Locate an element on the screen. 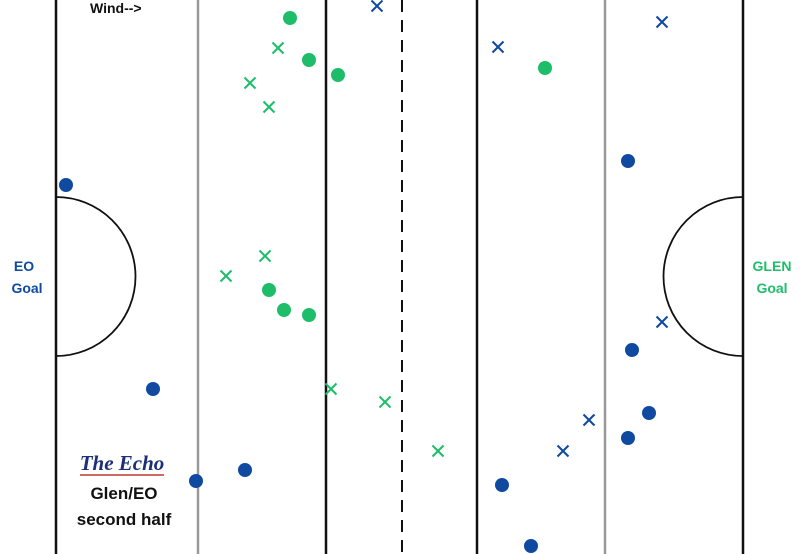 The image size is (800, 554). left-goal-arc is located at coordinates (96, 276).